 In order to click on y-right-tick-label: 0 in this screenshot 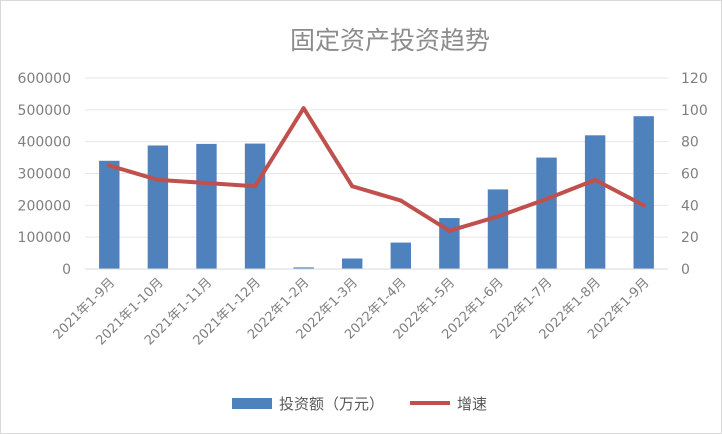, I will do `click(685, 270)`.